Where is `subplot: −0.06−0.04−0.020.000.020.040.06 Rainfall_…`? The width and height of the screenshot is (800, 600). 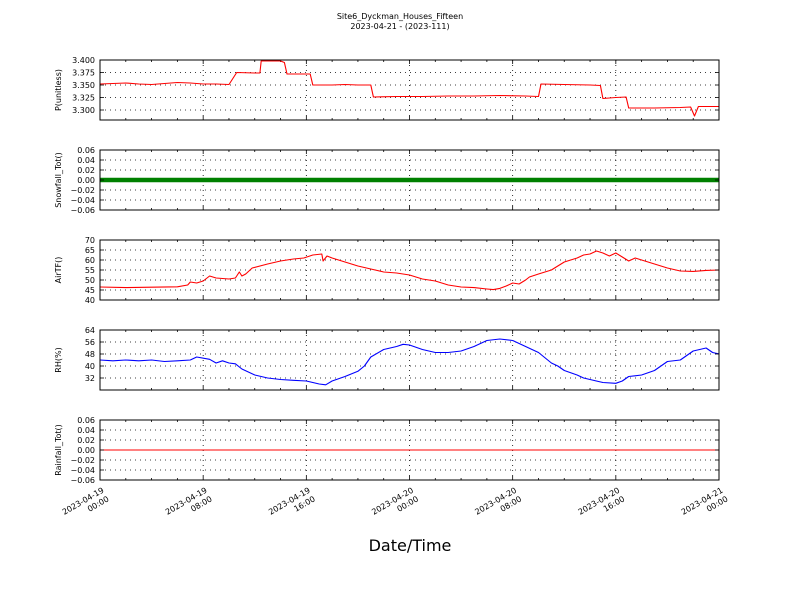 subplot: −0.06−0.04−0.020.000.020.040.06 Rainfall_… is located at coordinates (387, 450).